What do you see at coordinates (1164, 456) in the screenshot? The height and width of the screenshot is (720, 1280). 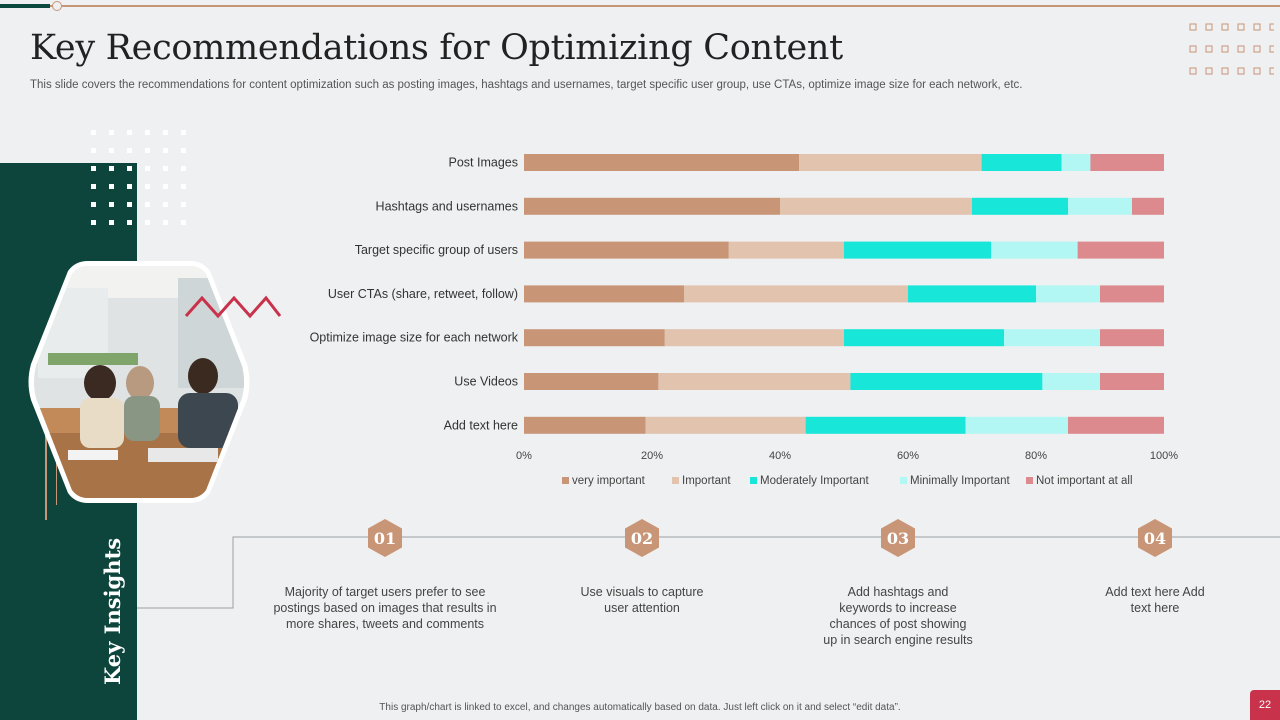 I see `x-tick-label: 100%` at bounding box center [1164, 456].